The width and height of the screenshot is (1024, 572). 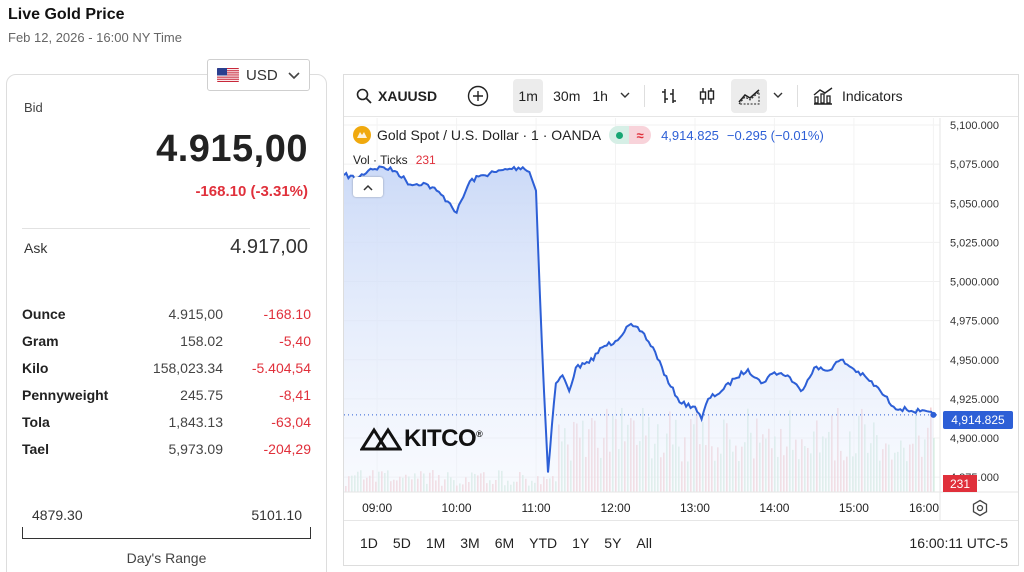 What do you see at coordinates (974, 204) in the screenshot?
I see `y-tick-label: 5,050.000` at bounding box center [974, 204].